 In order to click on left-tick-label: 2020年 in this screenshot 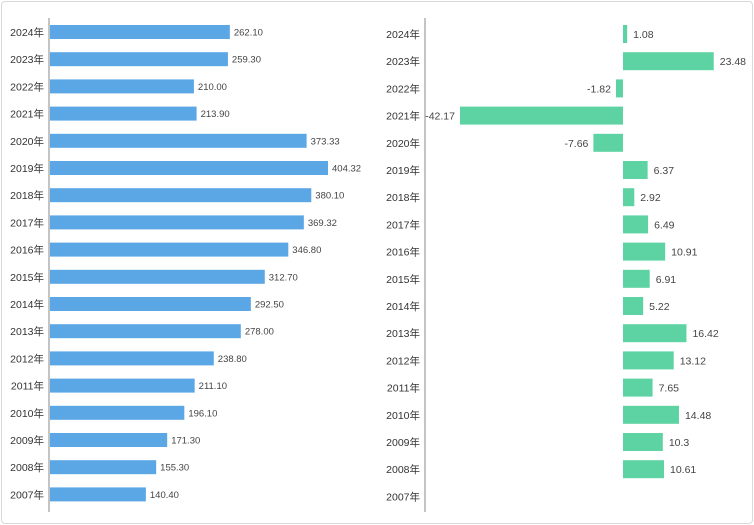, I will do `click(27, 141)`.